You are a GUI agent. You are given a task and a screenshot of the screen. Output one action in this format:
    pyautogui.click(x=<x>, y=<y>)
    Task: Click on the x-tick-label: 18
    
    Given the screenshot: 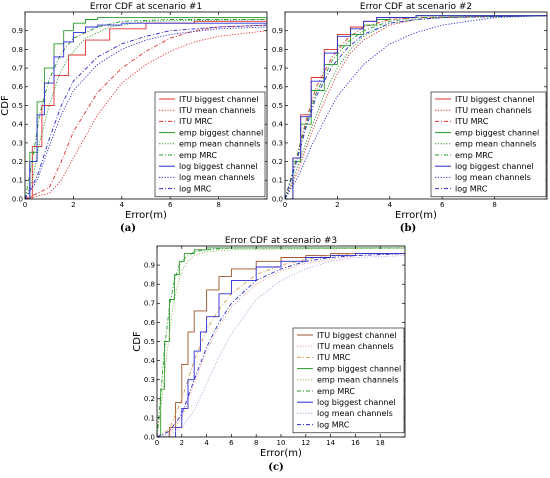 What is the action you would take?
    pyautogui.click(x=380, y=443)
    